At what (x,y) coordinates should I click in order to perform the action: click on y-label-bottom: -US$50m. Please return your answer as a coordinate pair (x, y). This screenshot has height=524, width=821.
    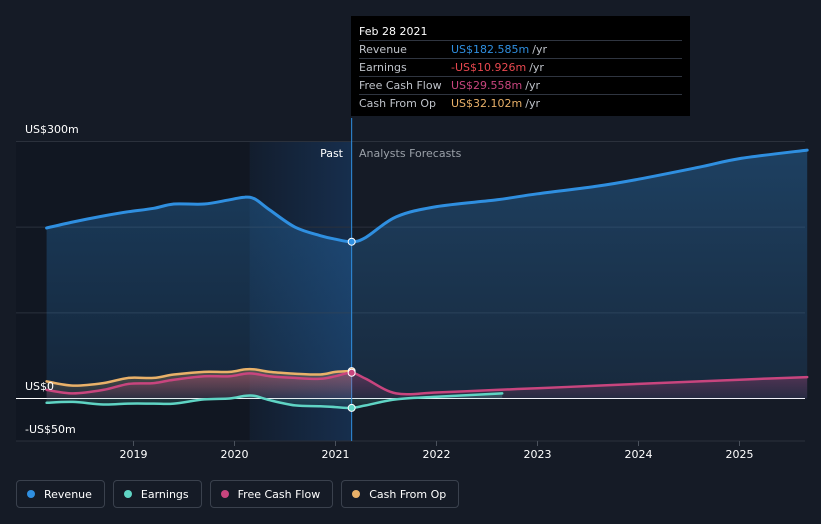
    Looking at the image, I should click on (50, 429).